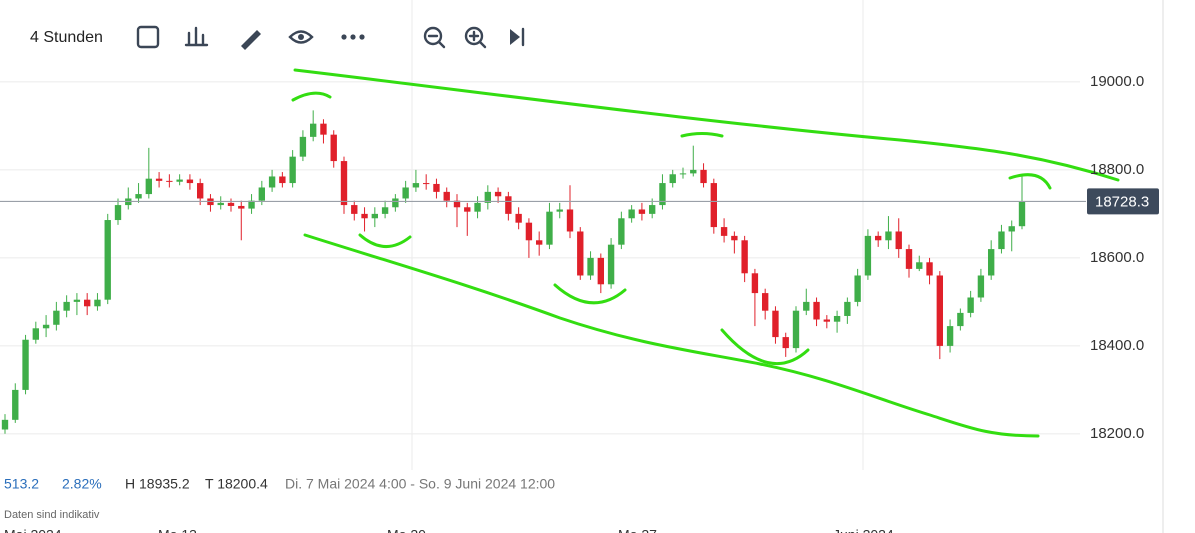 This screenshot has height=533, width=1195. What do you see at coordinates (353, 37) in the screenshot?
I see `more-icon` at bounding box center [353, 37].